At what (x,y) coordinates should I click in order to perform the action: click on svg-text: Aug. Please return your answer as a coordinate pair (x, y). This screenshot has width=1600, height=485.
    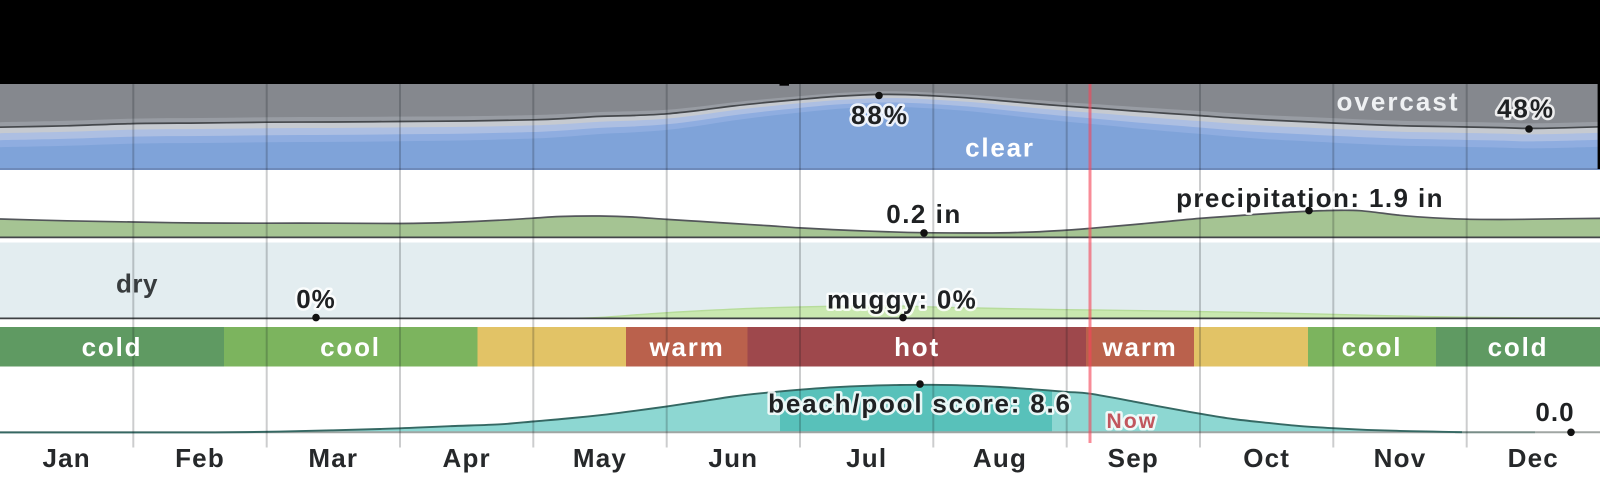
    Looking at the image, I should click on (1000, 458).